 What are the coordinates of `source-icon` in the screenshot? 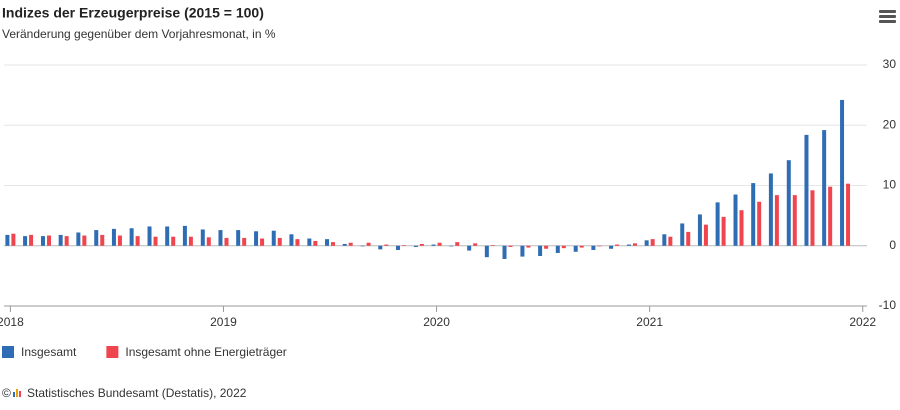 It's located at (17, 393).